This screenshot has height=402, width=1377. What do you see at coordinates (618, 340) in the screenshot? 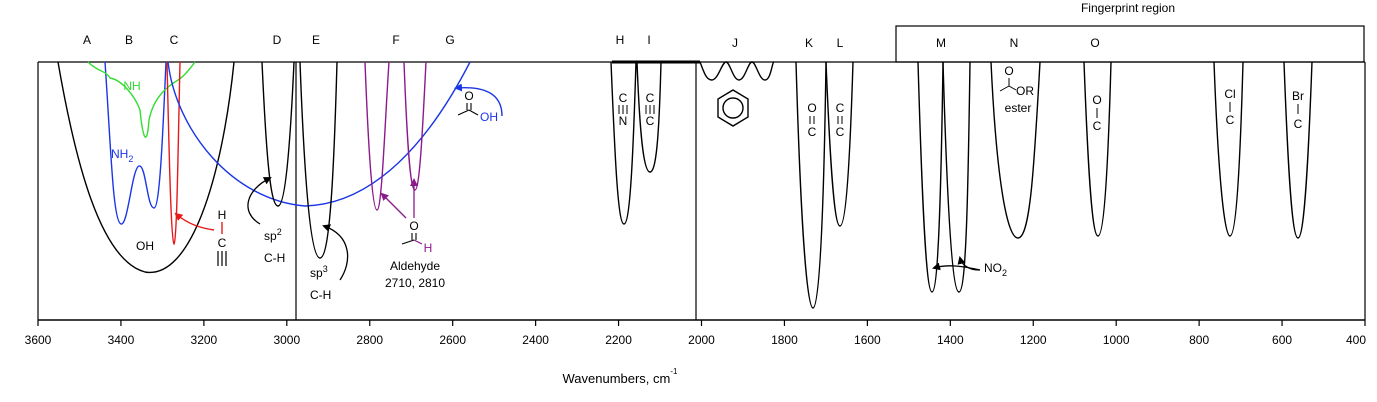
I see `x-tick-label: 2200` at bounding box center [618, 340].